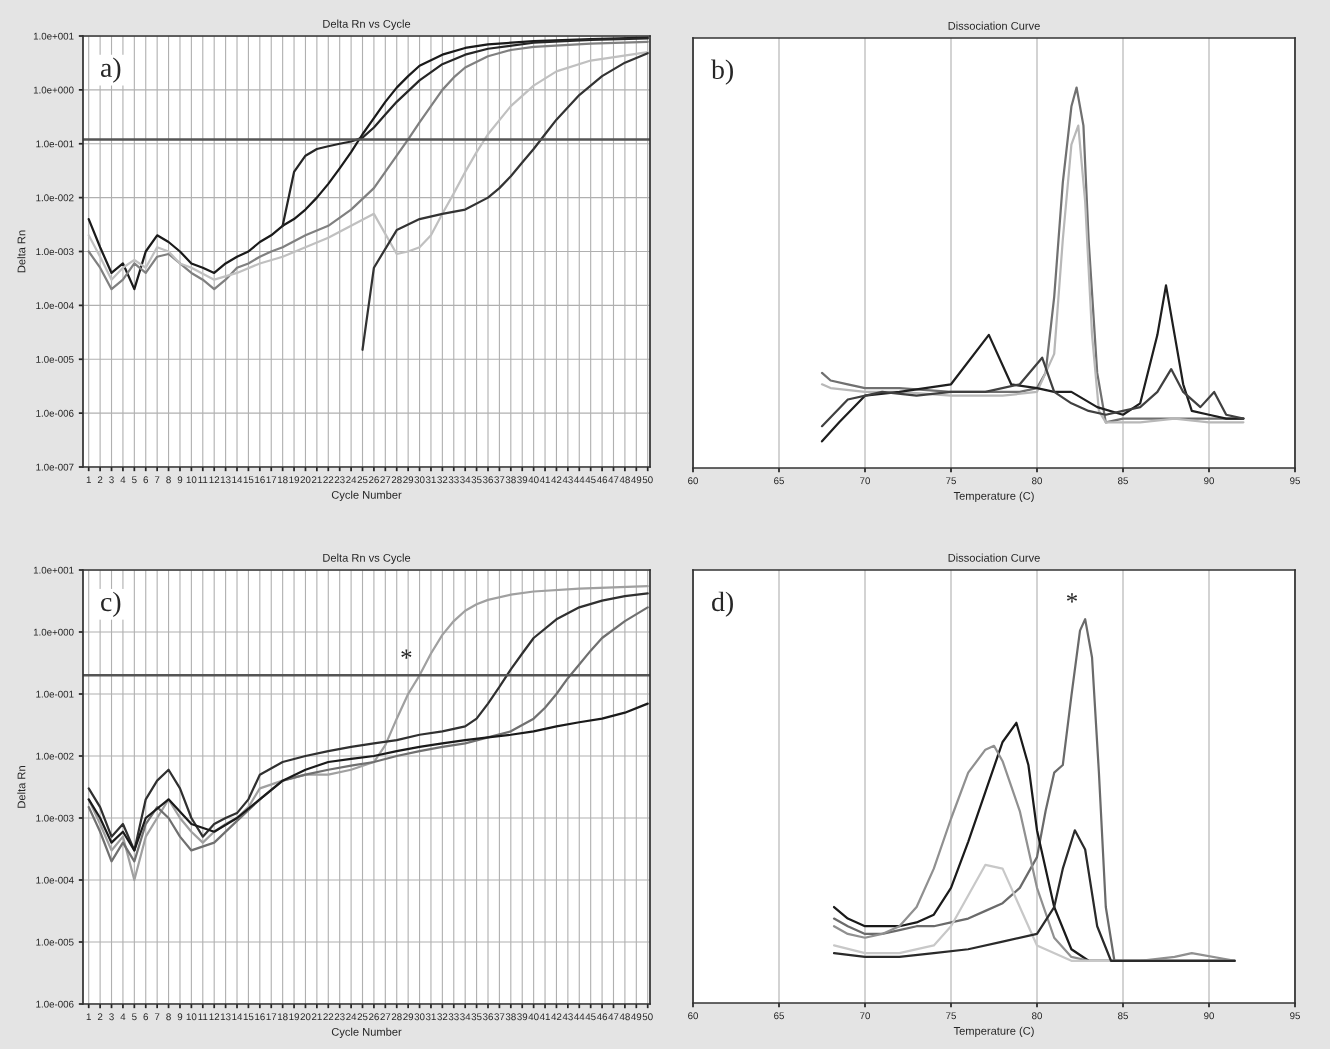 The width and height of the screenshot is (1330, 1049). I want to click on x-tick-label: 36, so click(487, 480).